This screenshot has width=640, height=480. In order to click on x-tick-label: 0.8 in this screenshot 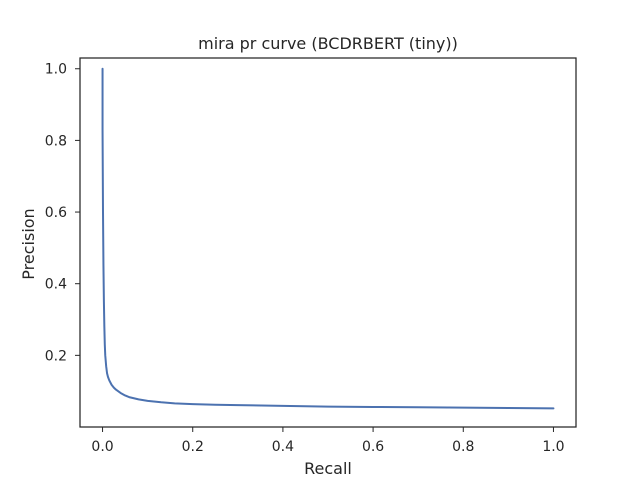, I will do `click(463, 447)`.